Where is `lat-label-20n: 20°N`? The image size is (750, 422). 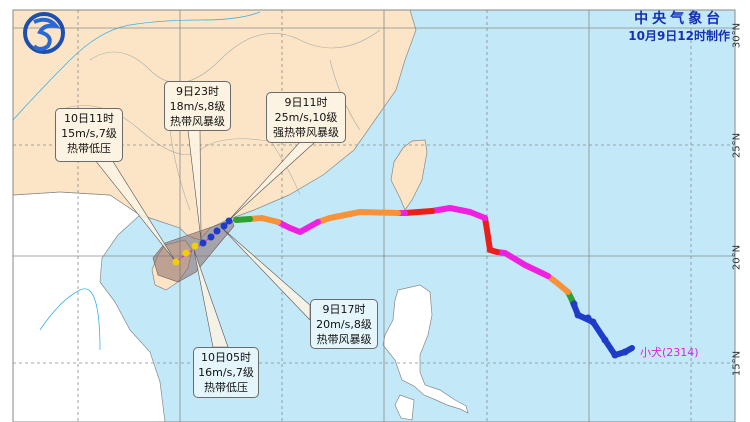
lat-label-20n: 20°N is located at coordinates (737, 257).